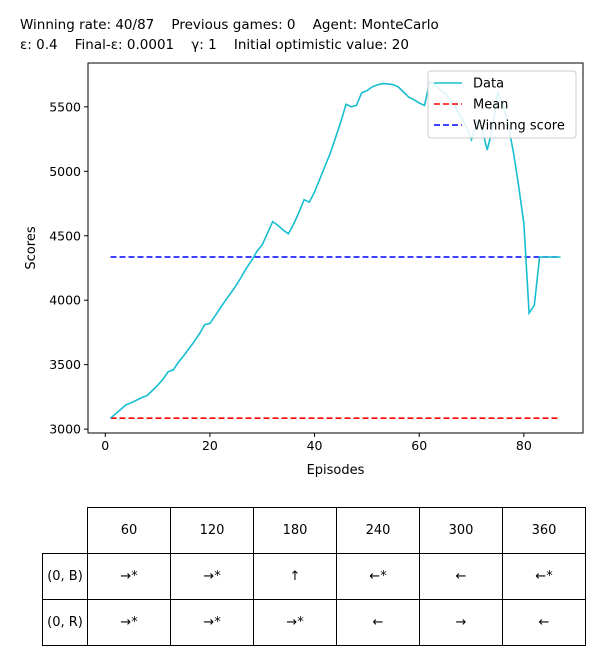 This screenshot has width=603, height=666. What do you see at coordinates (212, 530) in the screenshot?
I see `column-header: 120` at bounding box center [212, 530].